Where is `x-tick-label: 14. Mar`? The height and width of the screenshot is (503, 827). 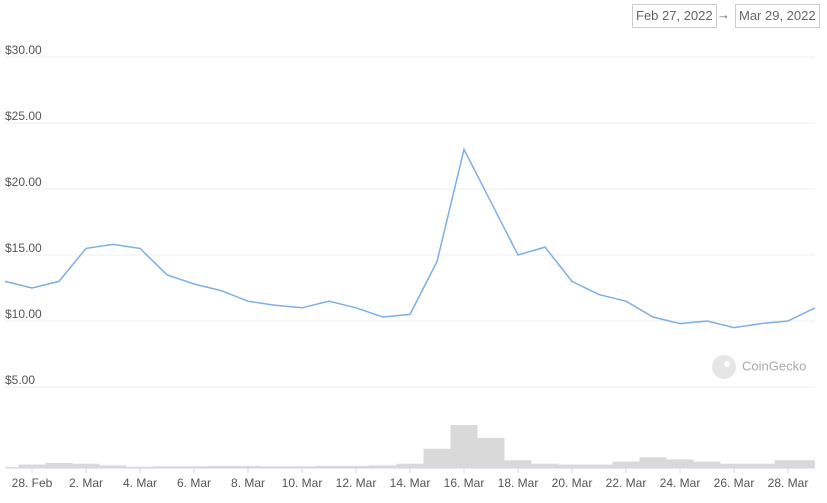
x-tick-label: 14. Mar is located at coordinates (410, 483).